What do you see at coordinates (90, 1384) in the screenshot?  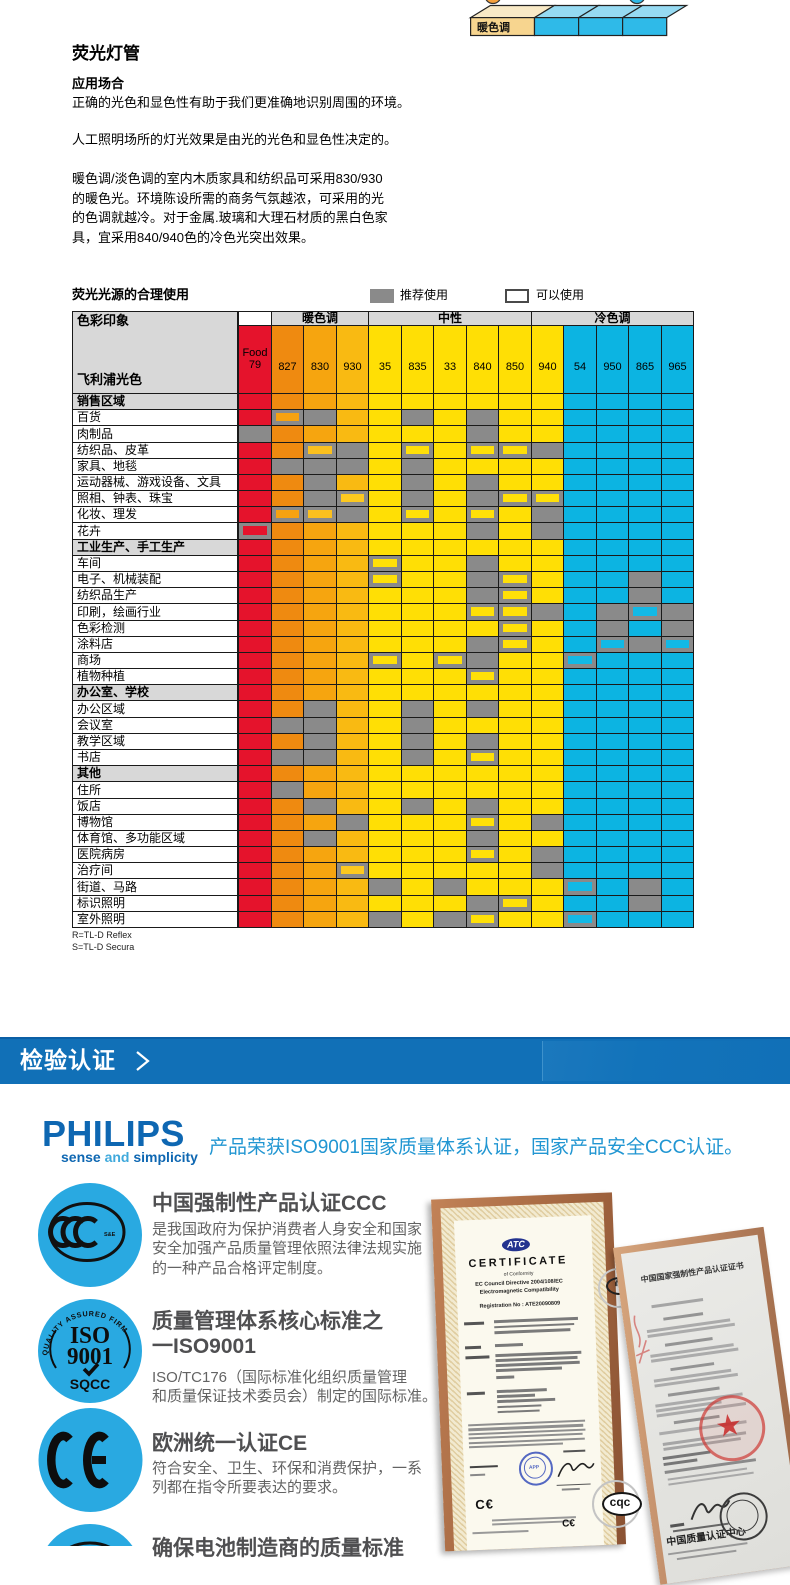 I see `svg-text: SQCC` at bounding box center [90, 1384].